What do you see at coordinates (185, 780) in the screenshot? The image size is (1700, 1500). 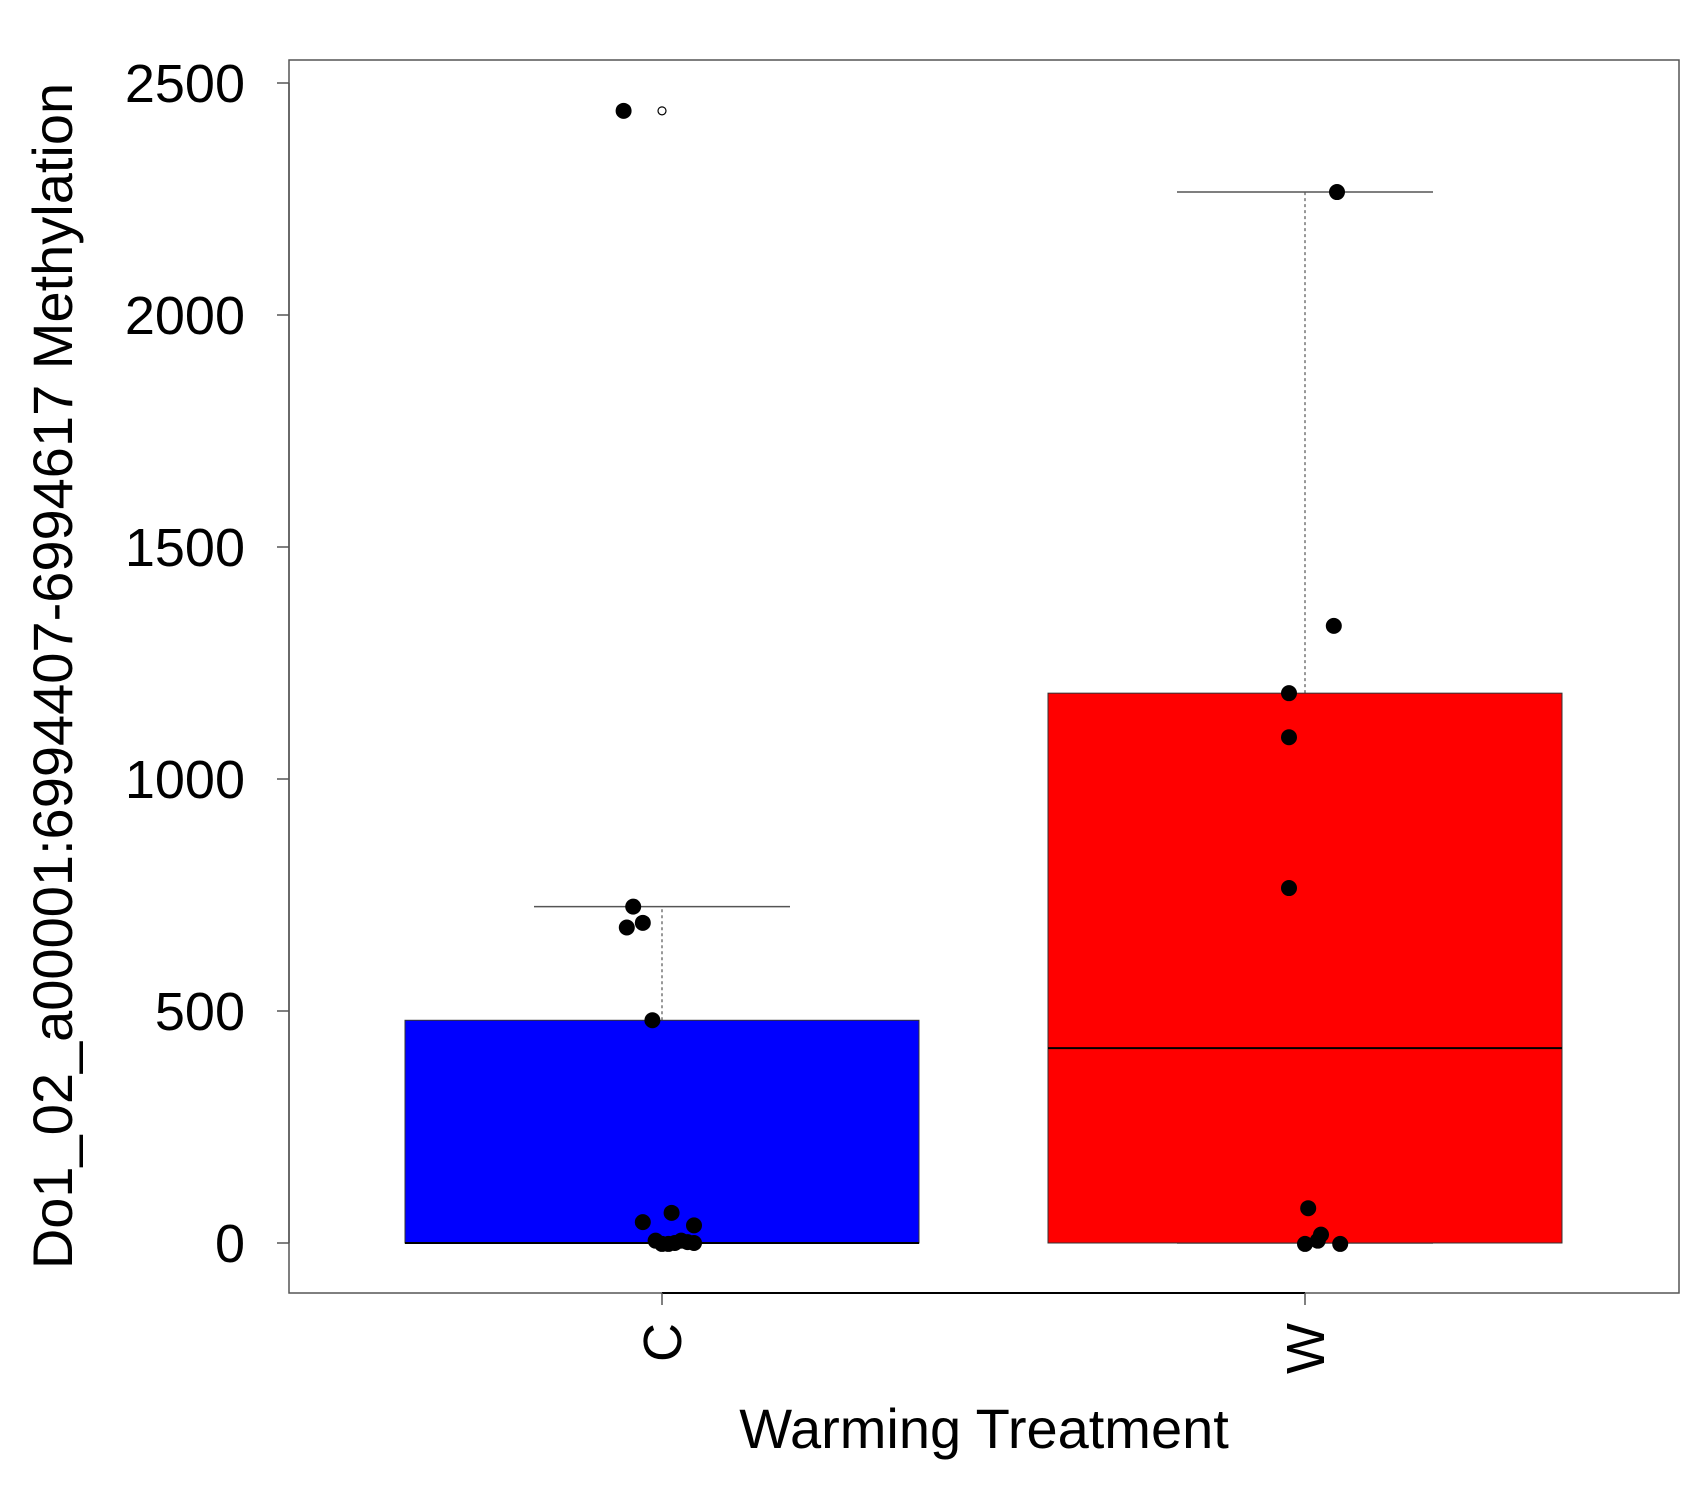 I see `y-tick-label: 1000` at bounding box center [185, 780].